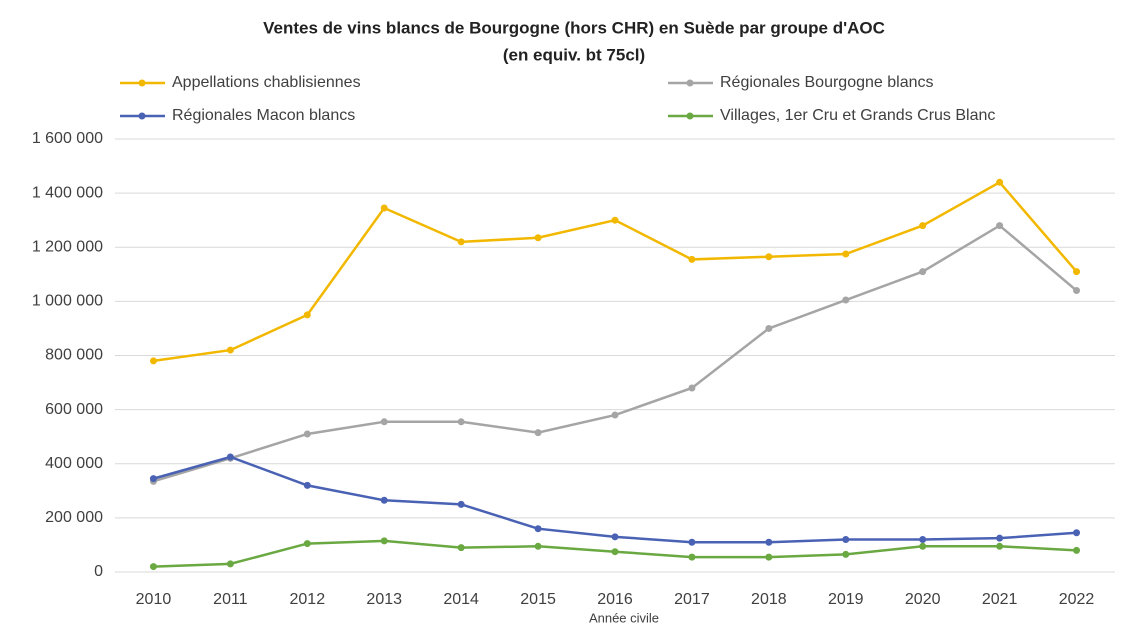  What do you see at coordinates (1077, 599) in the screenshot?
I see `x-tick-label: 2022` at bounding box center [1077, 599].